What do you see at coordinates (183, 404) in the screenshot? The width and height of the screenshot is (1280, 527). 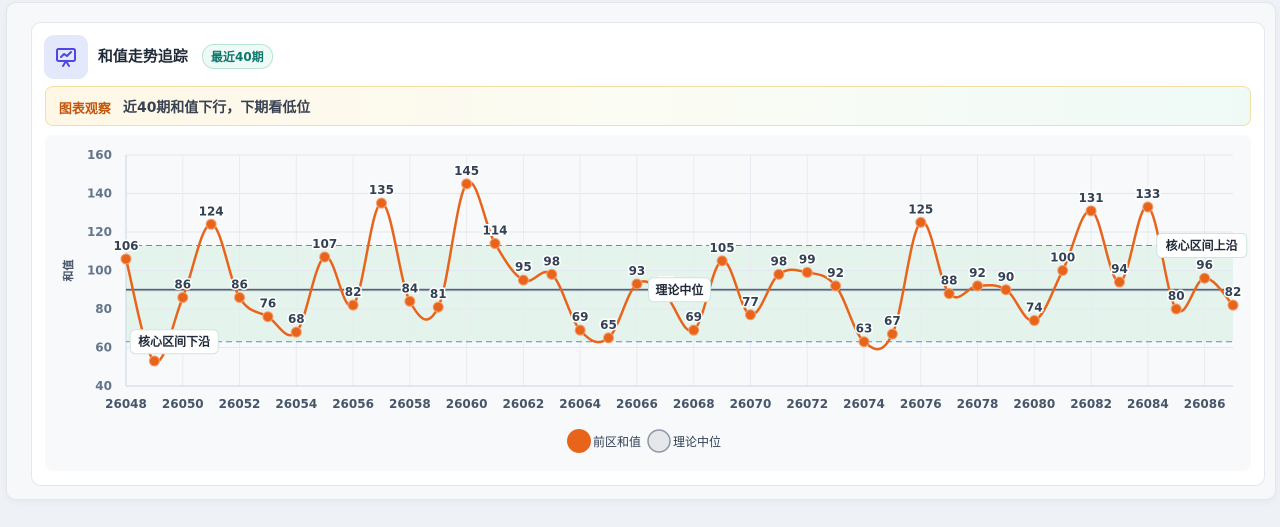 I see `x-tick-label: 26050` at bounding box center [183, 404].